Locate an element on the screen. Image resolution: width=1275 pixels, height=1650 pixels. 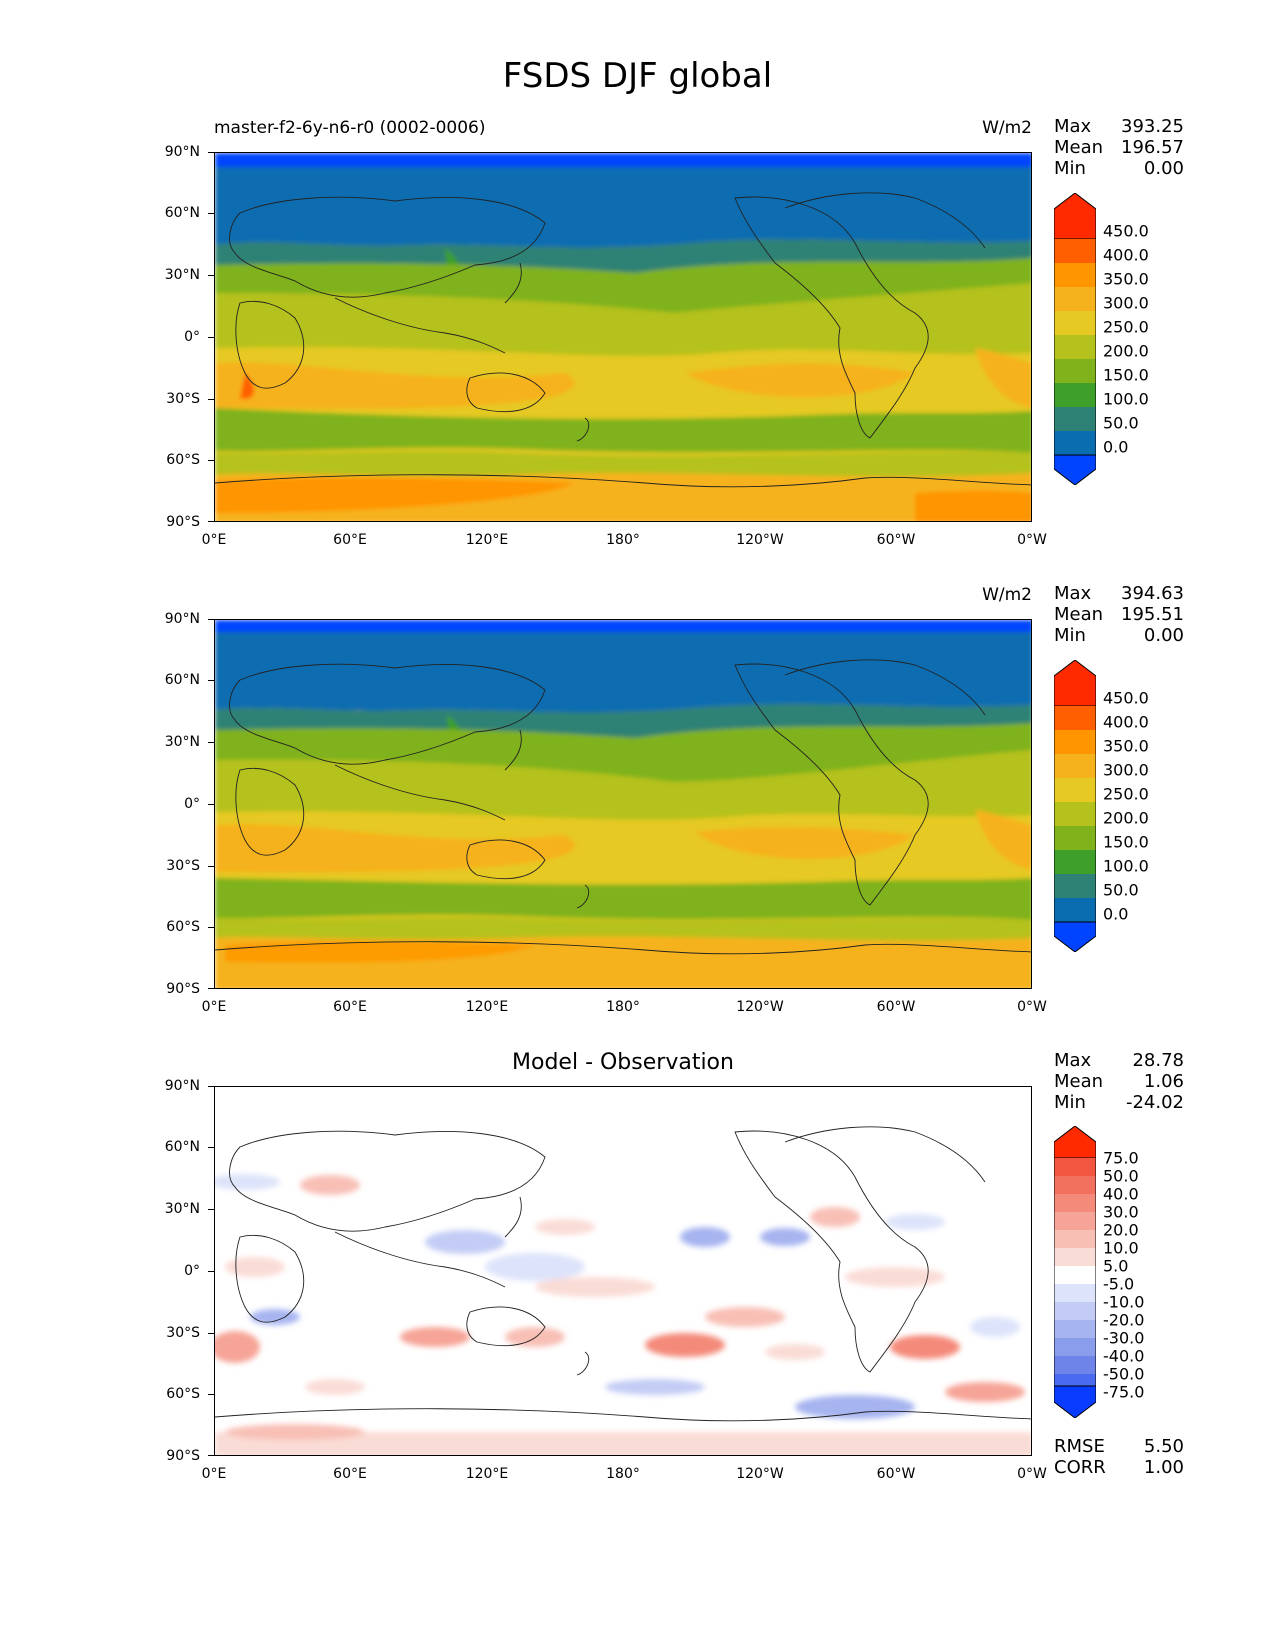
stat-max: Max 393.25 is located at coordinates (1119, 126).